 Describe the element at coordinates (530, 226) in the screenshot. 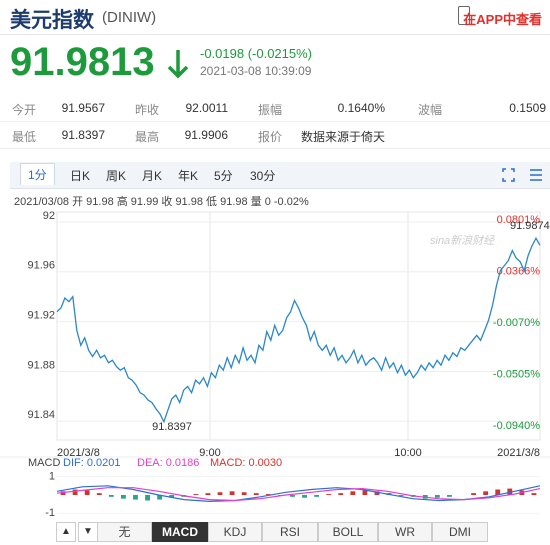

I see `extreme-label: 91.9874` at that location.